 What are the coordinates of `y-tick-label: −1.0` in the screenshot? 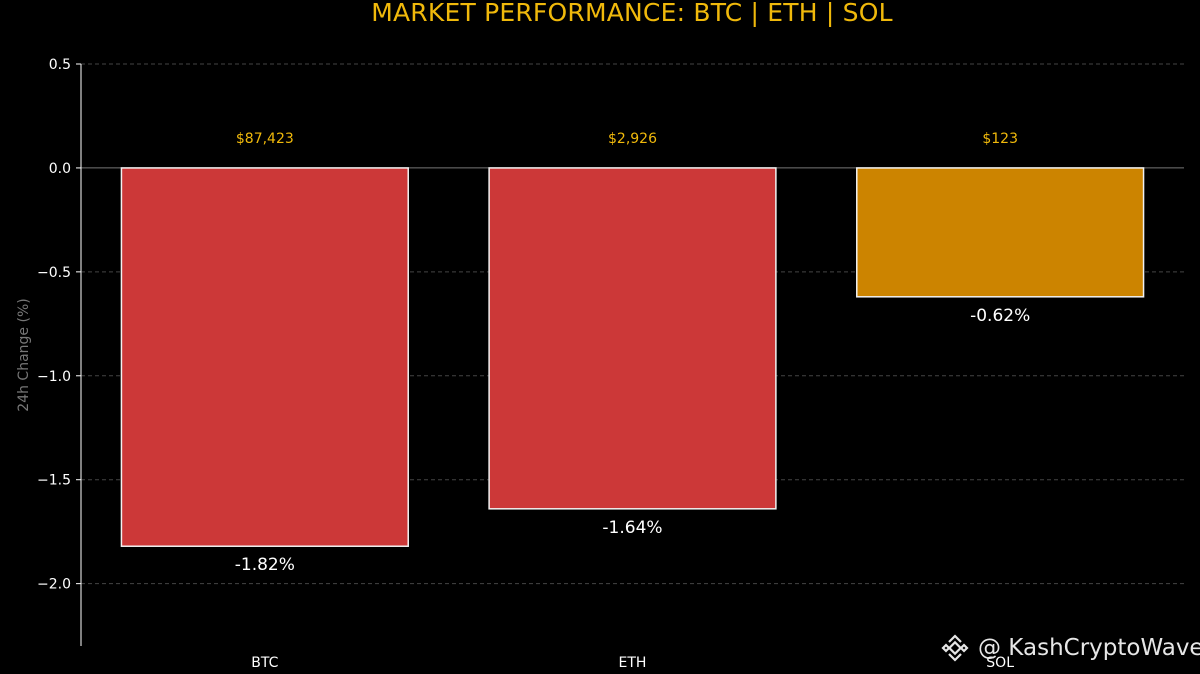 It's located at (54, 377).